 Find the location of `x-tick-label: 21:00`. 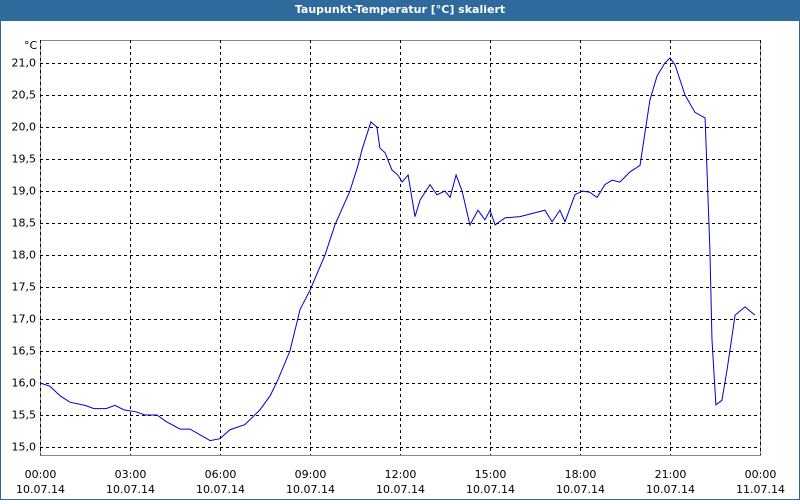

x-tick-label: 21:00 is located at coordinates (671, 474).